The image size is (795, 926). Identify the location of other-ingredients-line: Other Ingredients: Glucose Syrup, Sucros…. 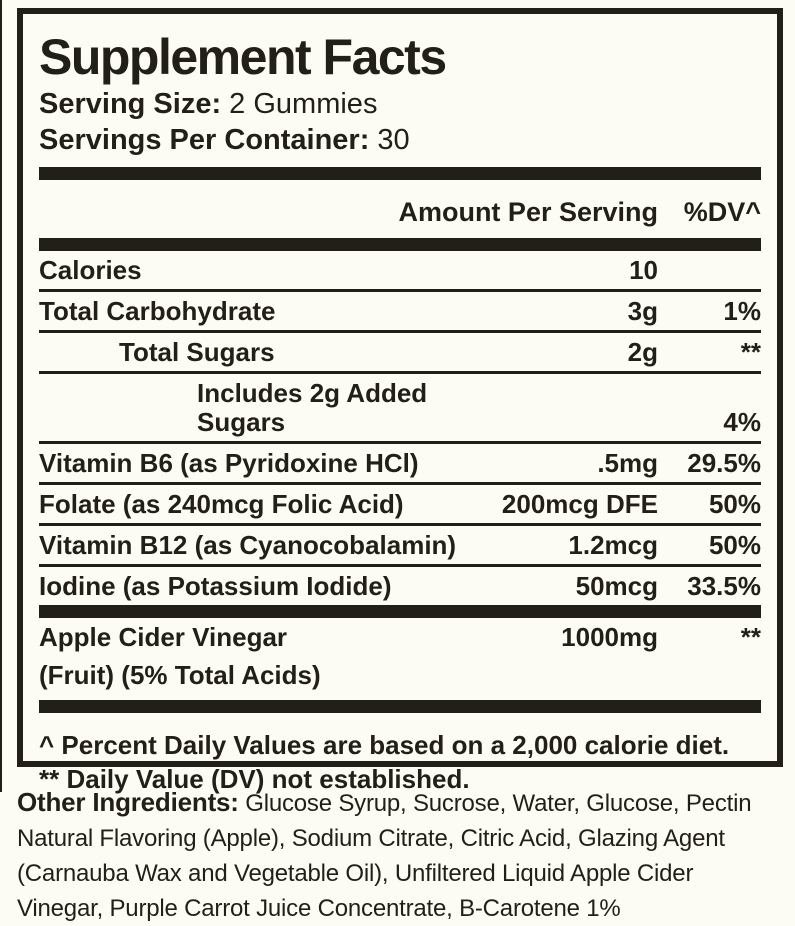
(403, 803).